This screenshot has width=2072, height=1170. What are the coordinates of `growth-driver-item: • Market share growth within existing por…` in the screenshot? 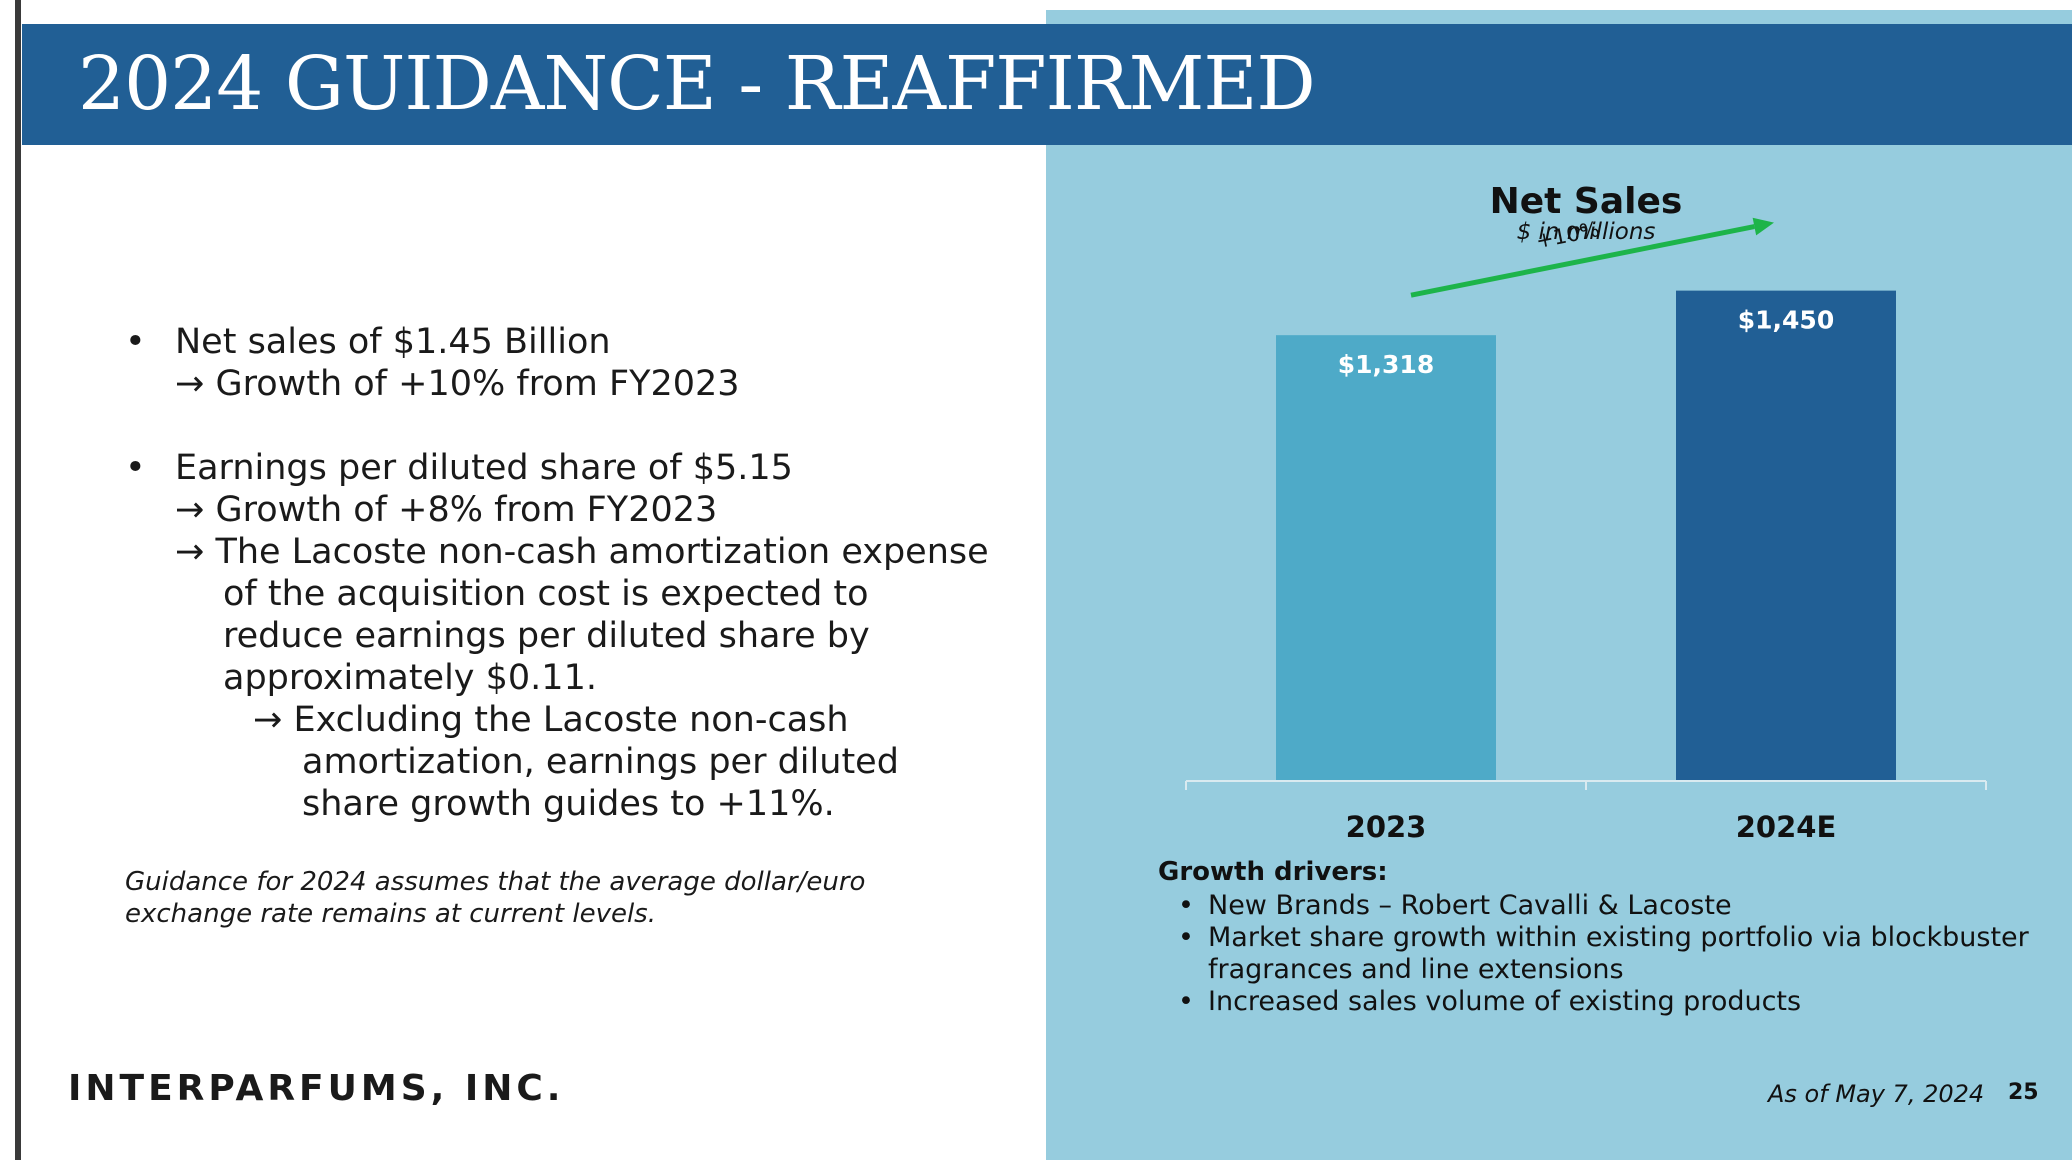 It's located at (1613, 954).